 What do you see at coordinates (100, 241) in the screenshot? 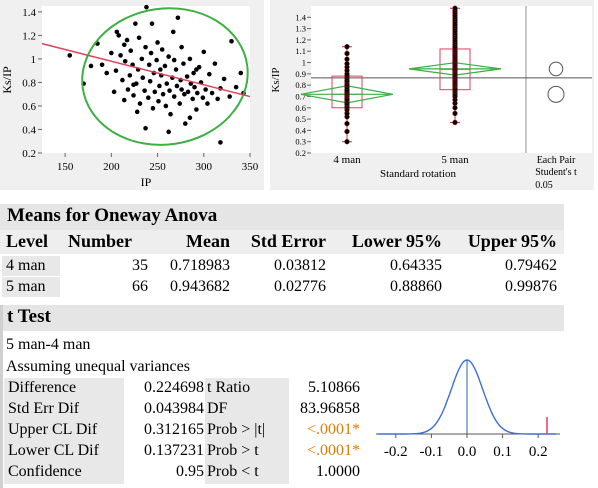
I see `col-header-number: Number` at bounding box center [100, 241].